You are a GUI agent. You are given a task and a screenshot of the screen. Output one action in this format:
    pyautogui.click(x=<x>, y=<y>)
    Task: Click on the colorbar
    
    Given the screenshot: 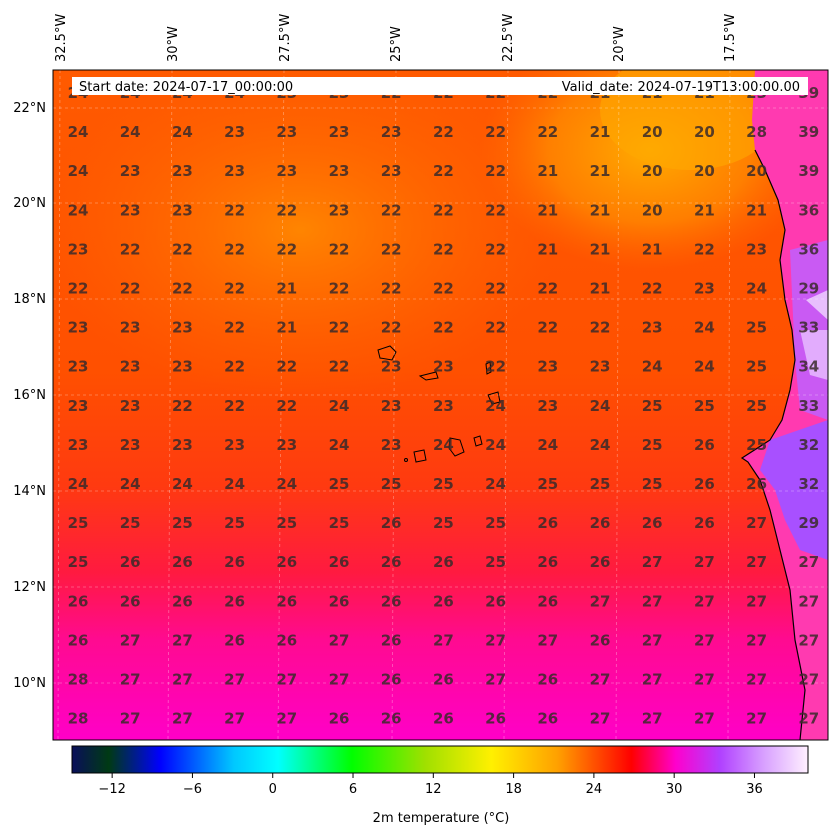 What is the action you would take?
    pyautogui.click(x=440, y=759)
    